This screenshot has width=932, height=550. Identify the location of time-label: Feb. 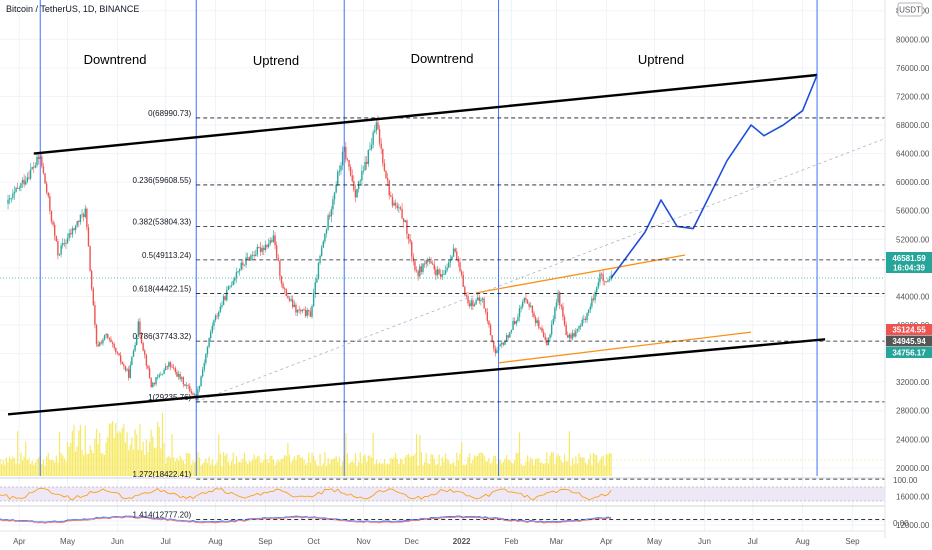
(512, 541).